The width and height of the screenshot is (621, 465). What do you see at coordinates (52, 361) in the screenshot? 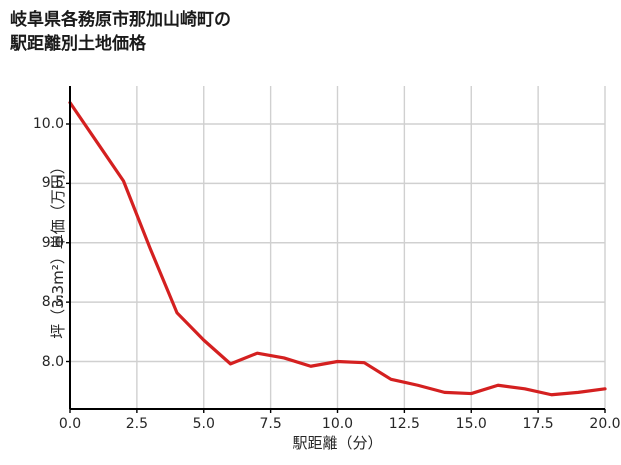
I see `y-tick-label: 8.0` at bounding box center [52, 361].